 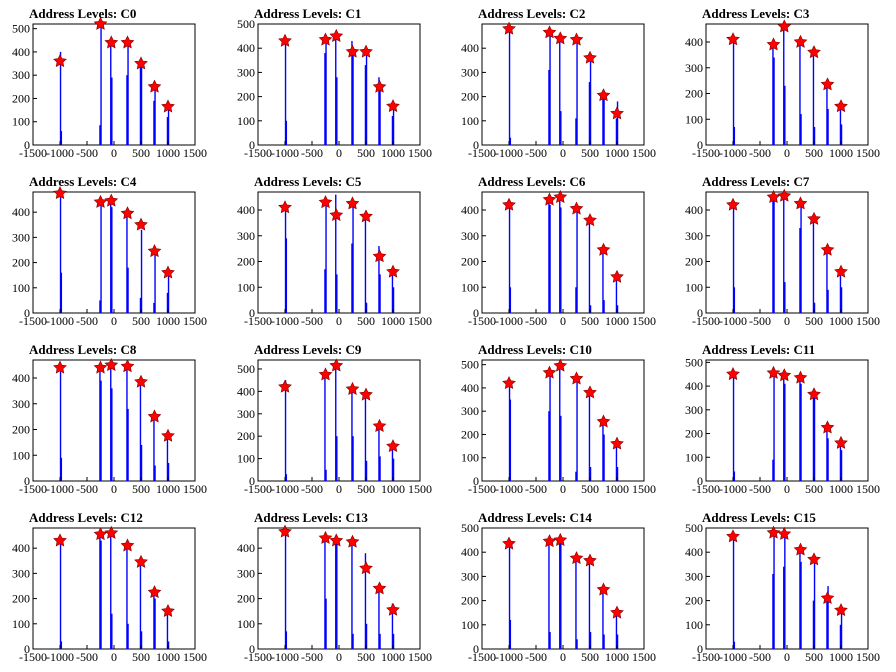 What do you see at coordinates (86, 517) in the screenshot?
I see `subplot-title: Address Levels: C12` at bounding box center [86, 517].